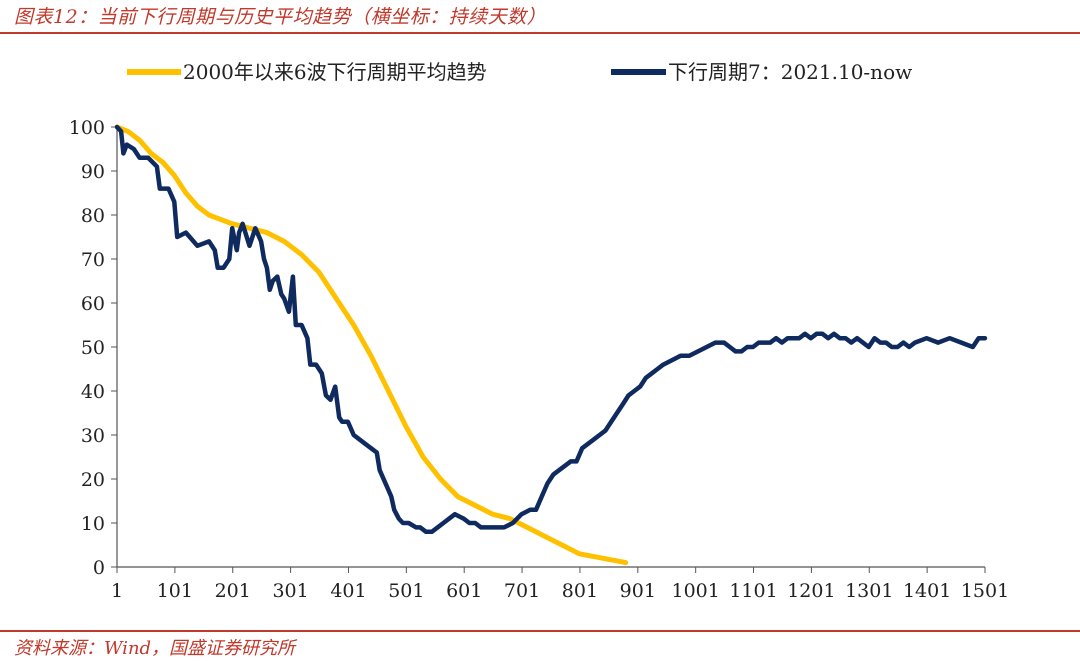 This screenshot has width=1080, height=662. What do you see at coordinates (93, 304) in the screenshot?
I see `y-tick-label: 60` at bounding box center [93, 304].